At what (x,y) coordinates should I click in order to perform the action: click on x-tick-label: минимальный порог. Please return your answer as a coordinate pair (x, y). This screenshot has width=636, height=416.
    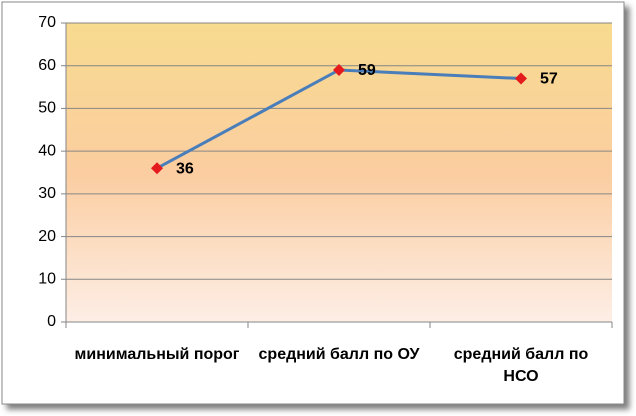
    Looking at the image, I should click on (157, 354).